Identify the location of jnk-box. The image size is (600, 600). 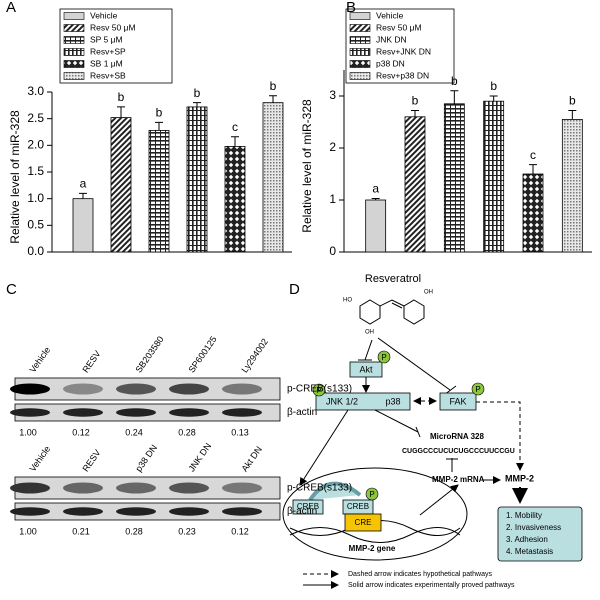
(363, 401).